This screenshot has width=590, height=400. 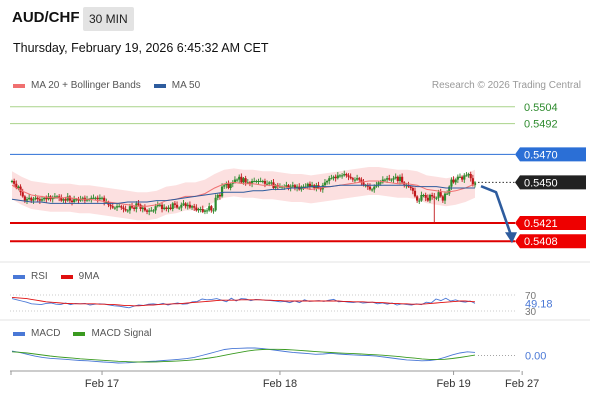 What do you see at coordinates (541, 224) in the screenshot?
I see `price-tag-text-0.5421: 0.5421` at bounding box center [541, 224].